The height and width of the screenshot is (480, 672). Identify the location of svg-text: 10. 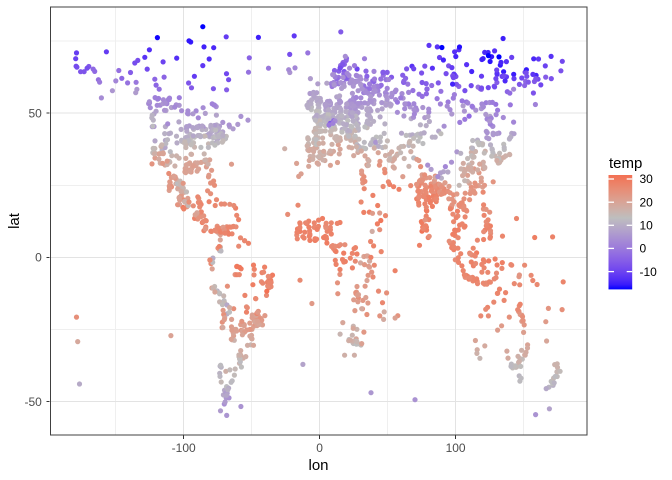
(647, 226).